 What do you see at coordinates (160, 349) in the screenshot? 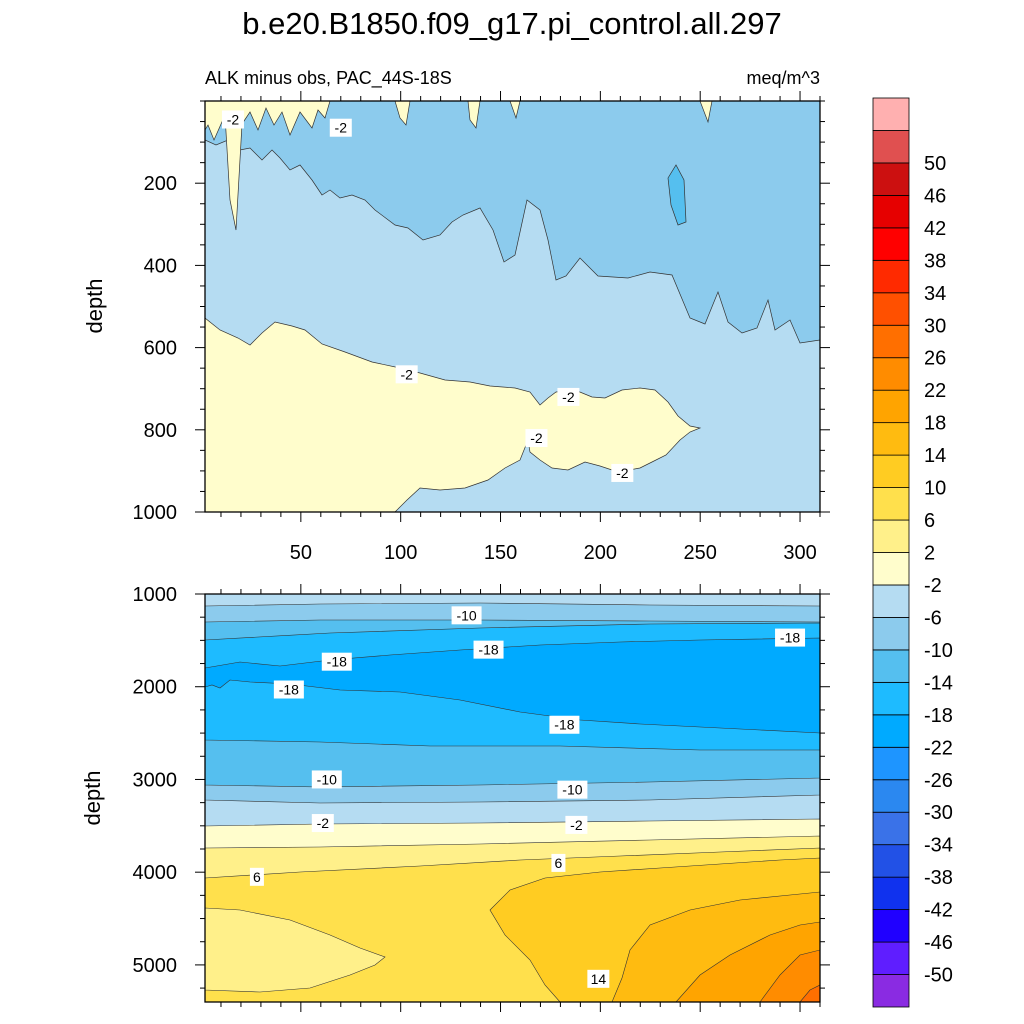
I see `y-tick-label: 600` at bounding box center [160, 349].